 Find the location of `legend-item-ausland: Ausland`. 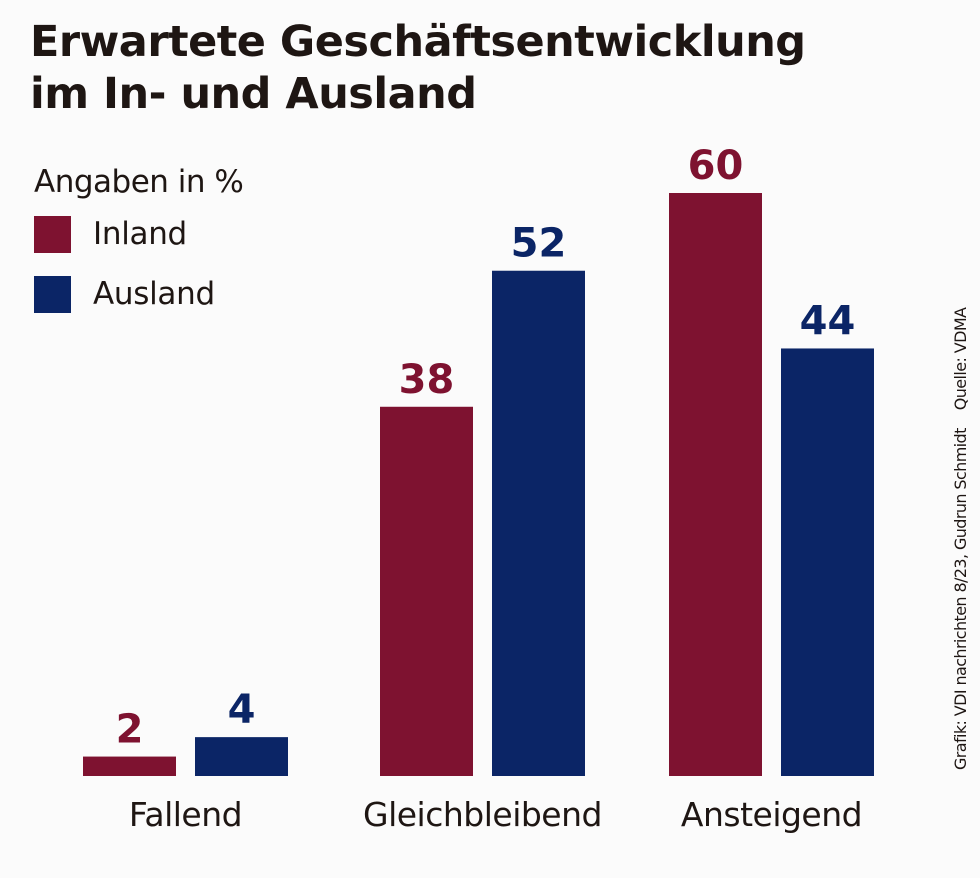

legend-item-ausland: Ausland is located at coordinates (138, 294).